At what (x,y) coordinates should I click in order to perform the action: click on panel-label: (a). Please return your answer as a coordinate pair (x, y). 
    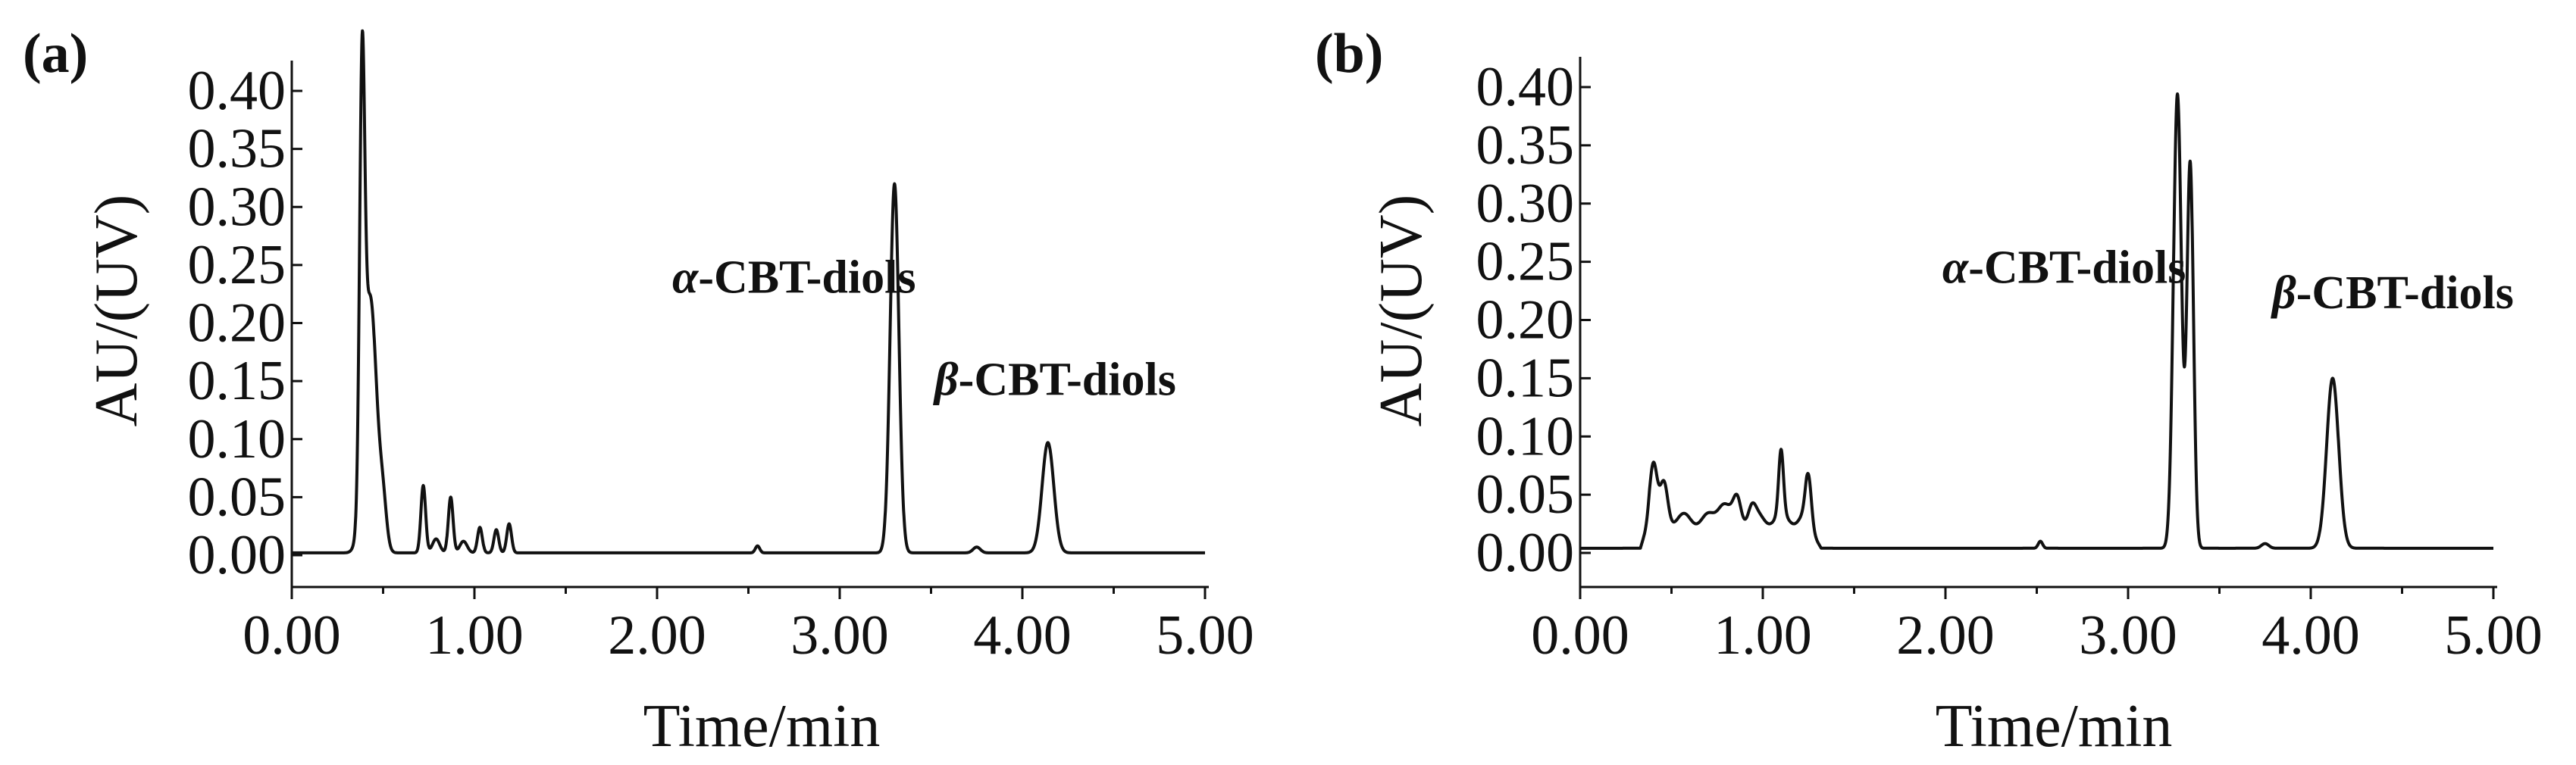
    Looking at the image, I should click on (55, 54).